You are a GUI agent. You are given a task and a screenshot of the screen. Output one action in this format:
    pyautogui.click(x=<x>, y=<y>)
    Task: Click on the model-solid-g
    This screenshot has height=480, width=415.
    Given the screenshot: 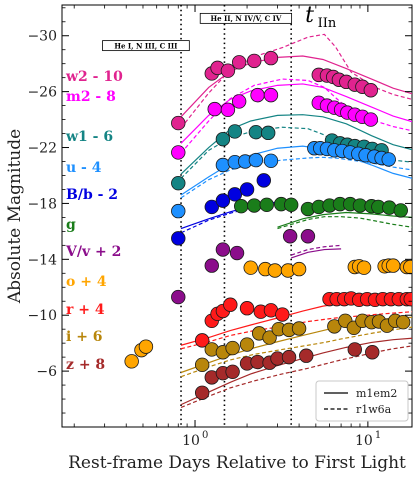 What is the action you would take?
    pyautogui.click(x=344, y=219)
    